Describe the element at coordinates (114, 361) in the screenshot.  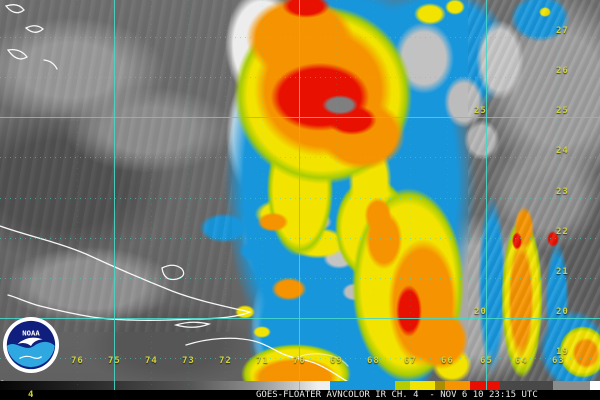
I see `lon-label-75: 75` at that location.